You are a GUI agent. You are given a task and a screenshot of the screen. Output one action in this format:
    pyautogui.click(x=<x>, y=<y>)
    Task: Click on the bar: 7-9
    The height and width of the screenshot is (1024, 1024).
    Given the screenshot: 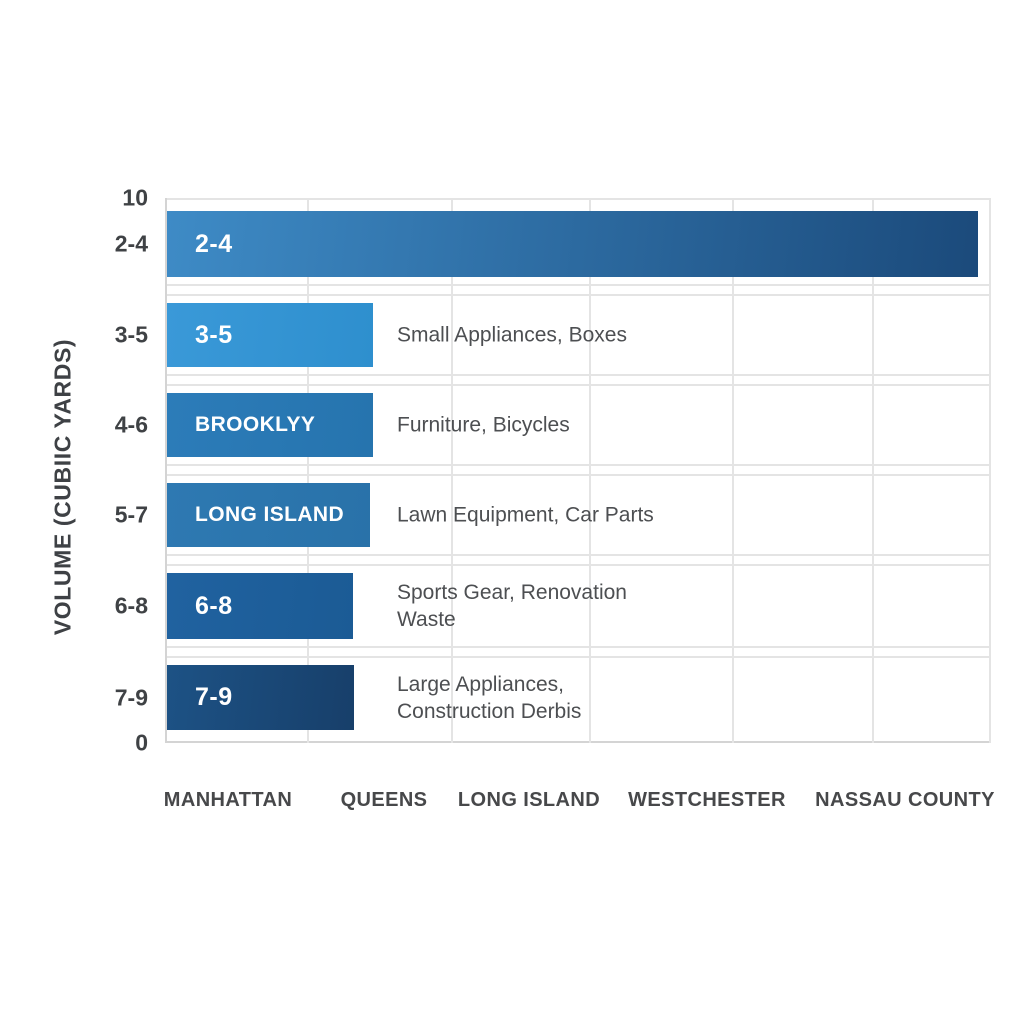 What is the action you would take?
    pyautogui.click(x=260, y=697)
    